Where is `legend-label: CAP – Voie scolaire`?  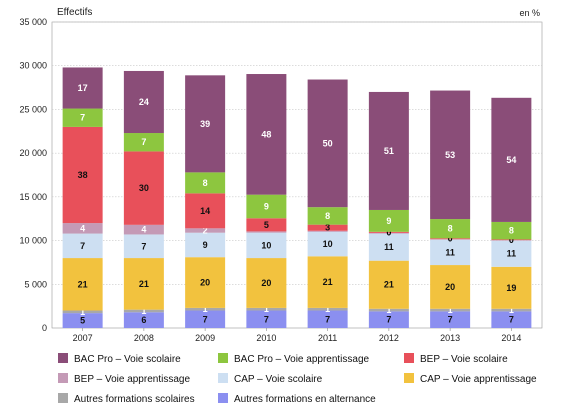
legend-label: CAP – Voie scolaire is located at coordinates (278, 379).